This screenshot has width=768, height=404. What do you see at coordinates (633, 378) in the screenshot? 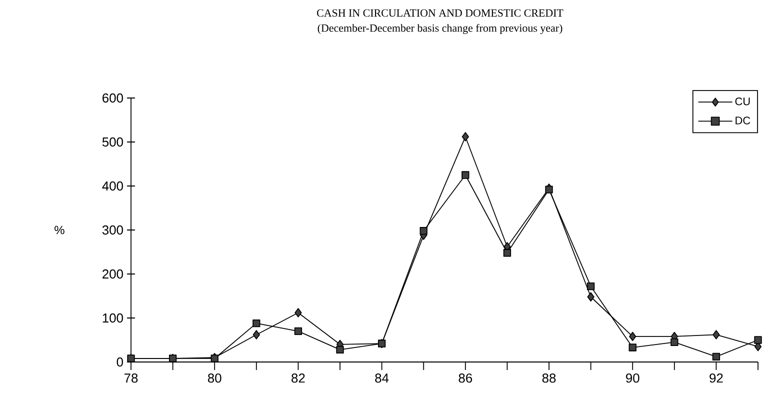
I see `x-tick-label: 90` at bounding box center [633, 378].